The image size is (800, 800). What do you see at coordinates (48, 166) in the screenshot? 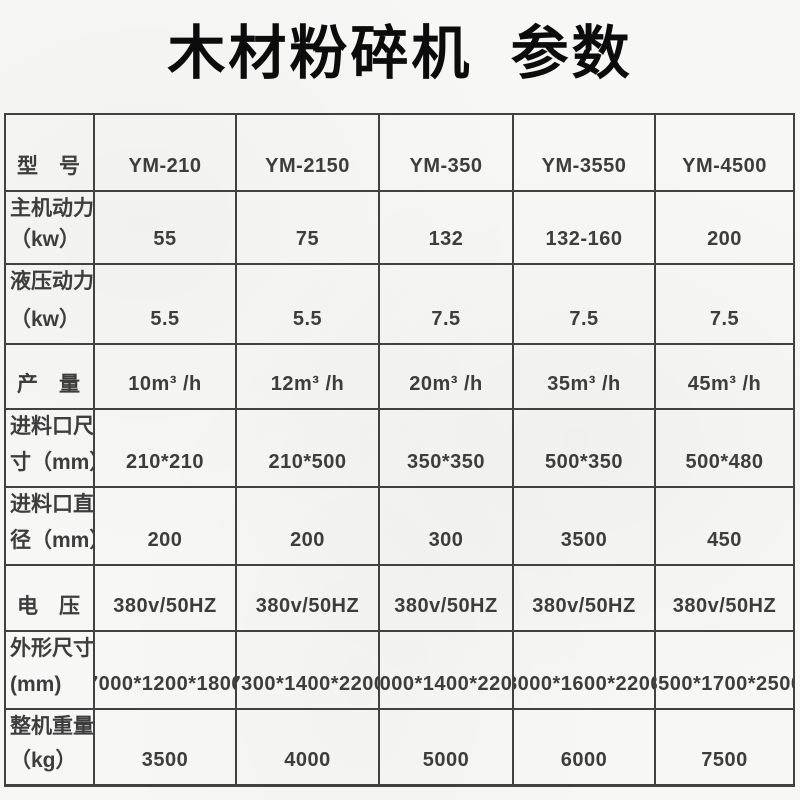
I see `row-label-line: 型 号` at bounding box center [48, 166].